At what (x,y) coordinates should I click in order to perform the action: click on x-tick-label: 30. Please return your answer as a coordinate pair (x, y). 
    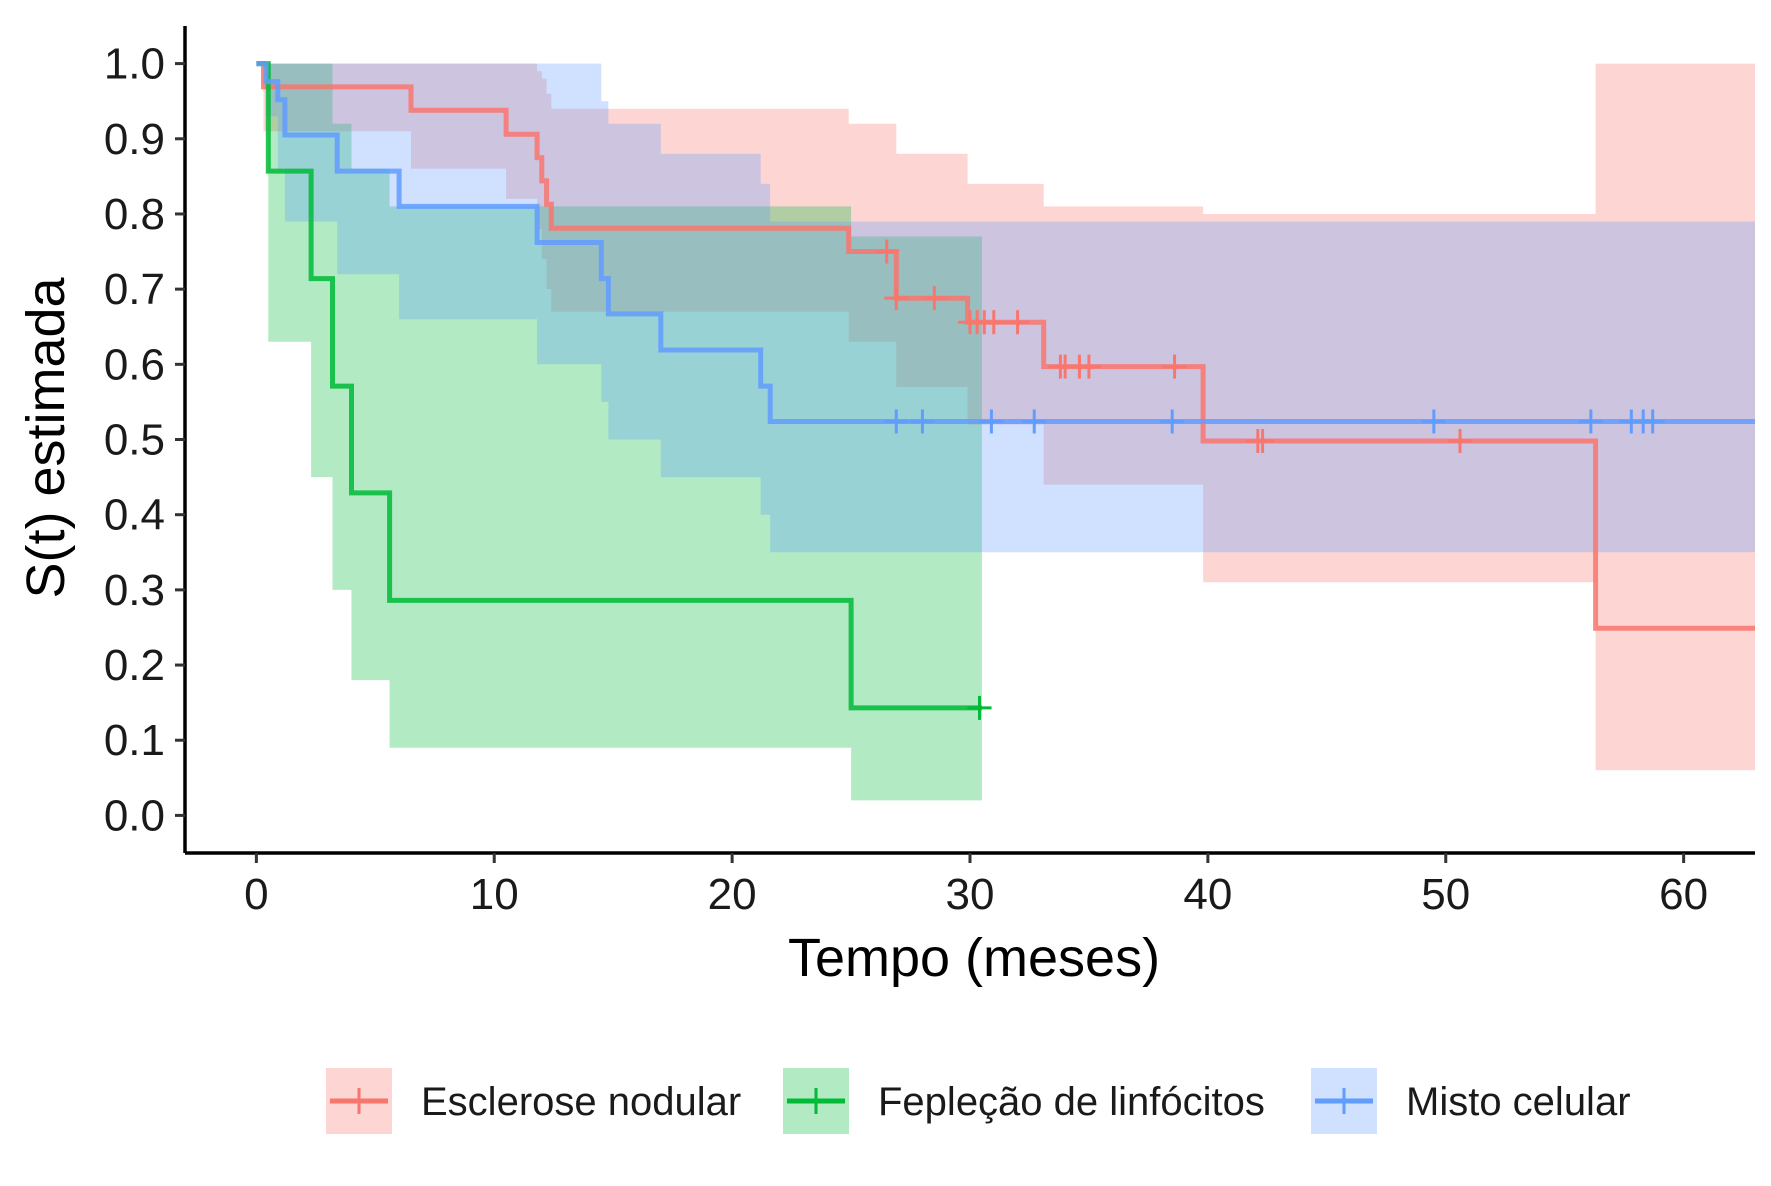
    Looking at the image, I should click on (970, 894).